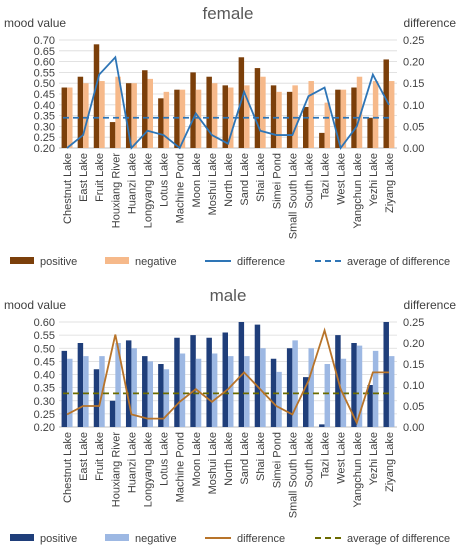 The height and width of the screenshot is (555, 460). I want to click on y-tick-label: 0.55, so click(44, 336).